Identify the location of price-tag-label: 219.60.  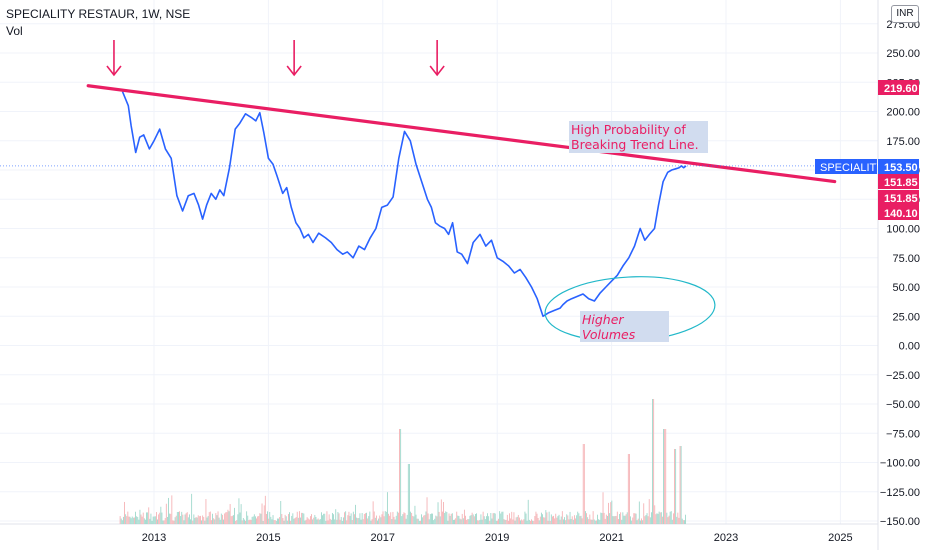
(901, 89).